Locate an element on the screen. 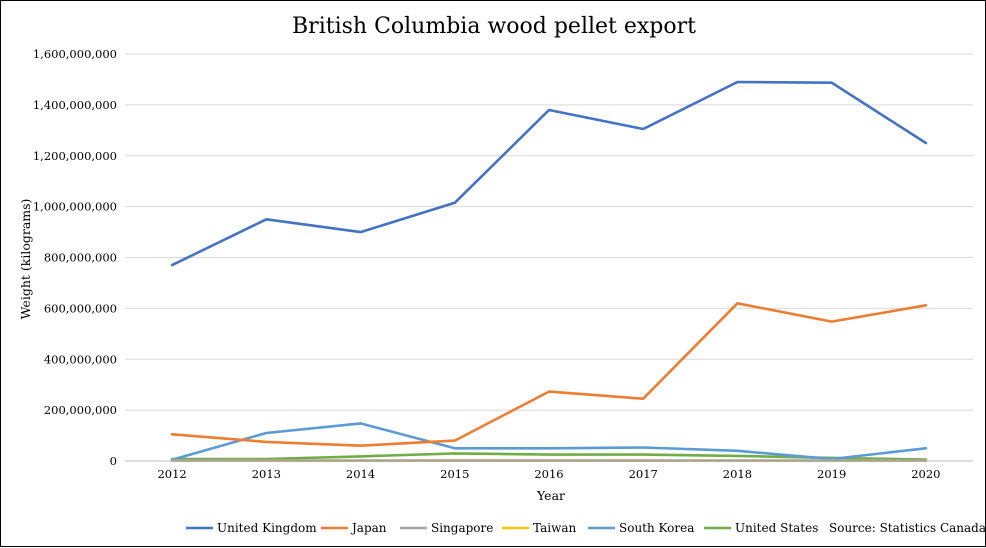 This screenshot has width=986, height=548. legend-label: Japan is located at coordinates (368, 528).